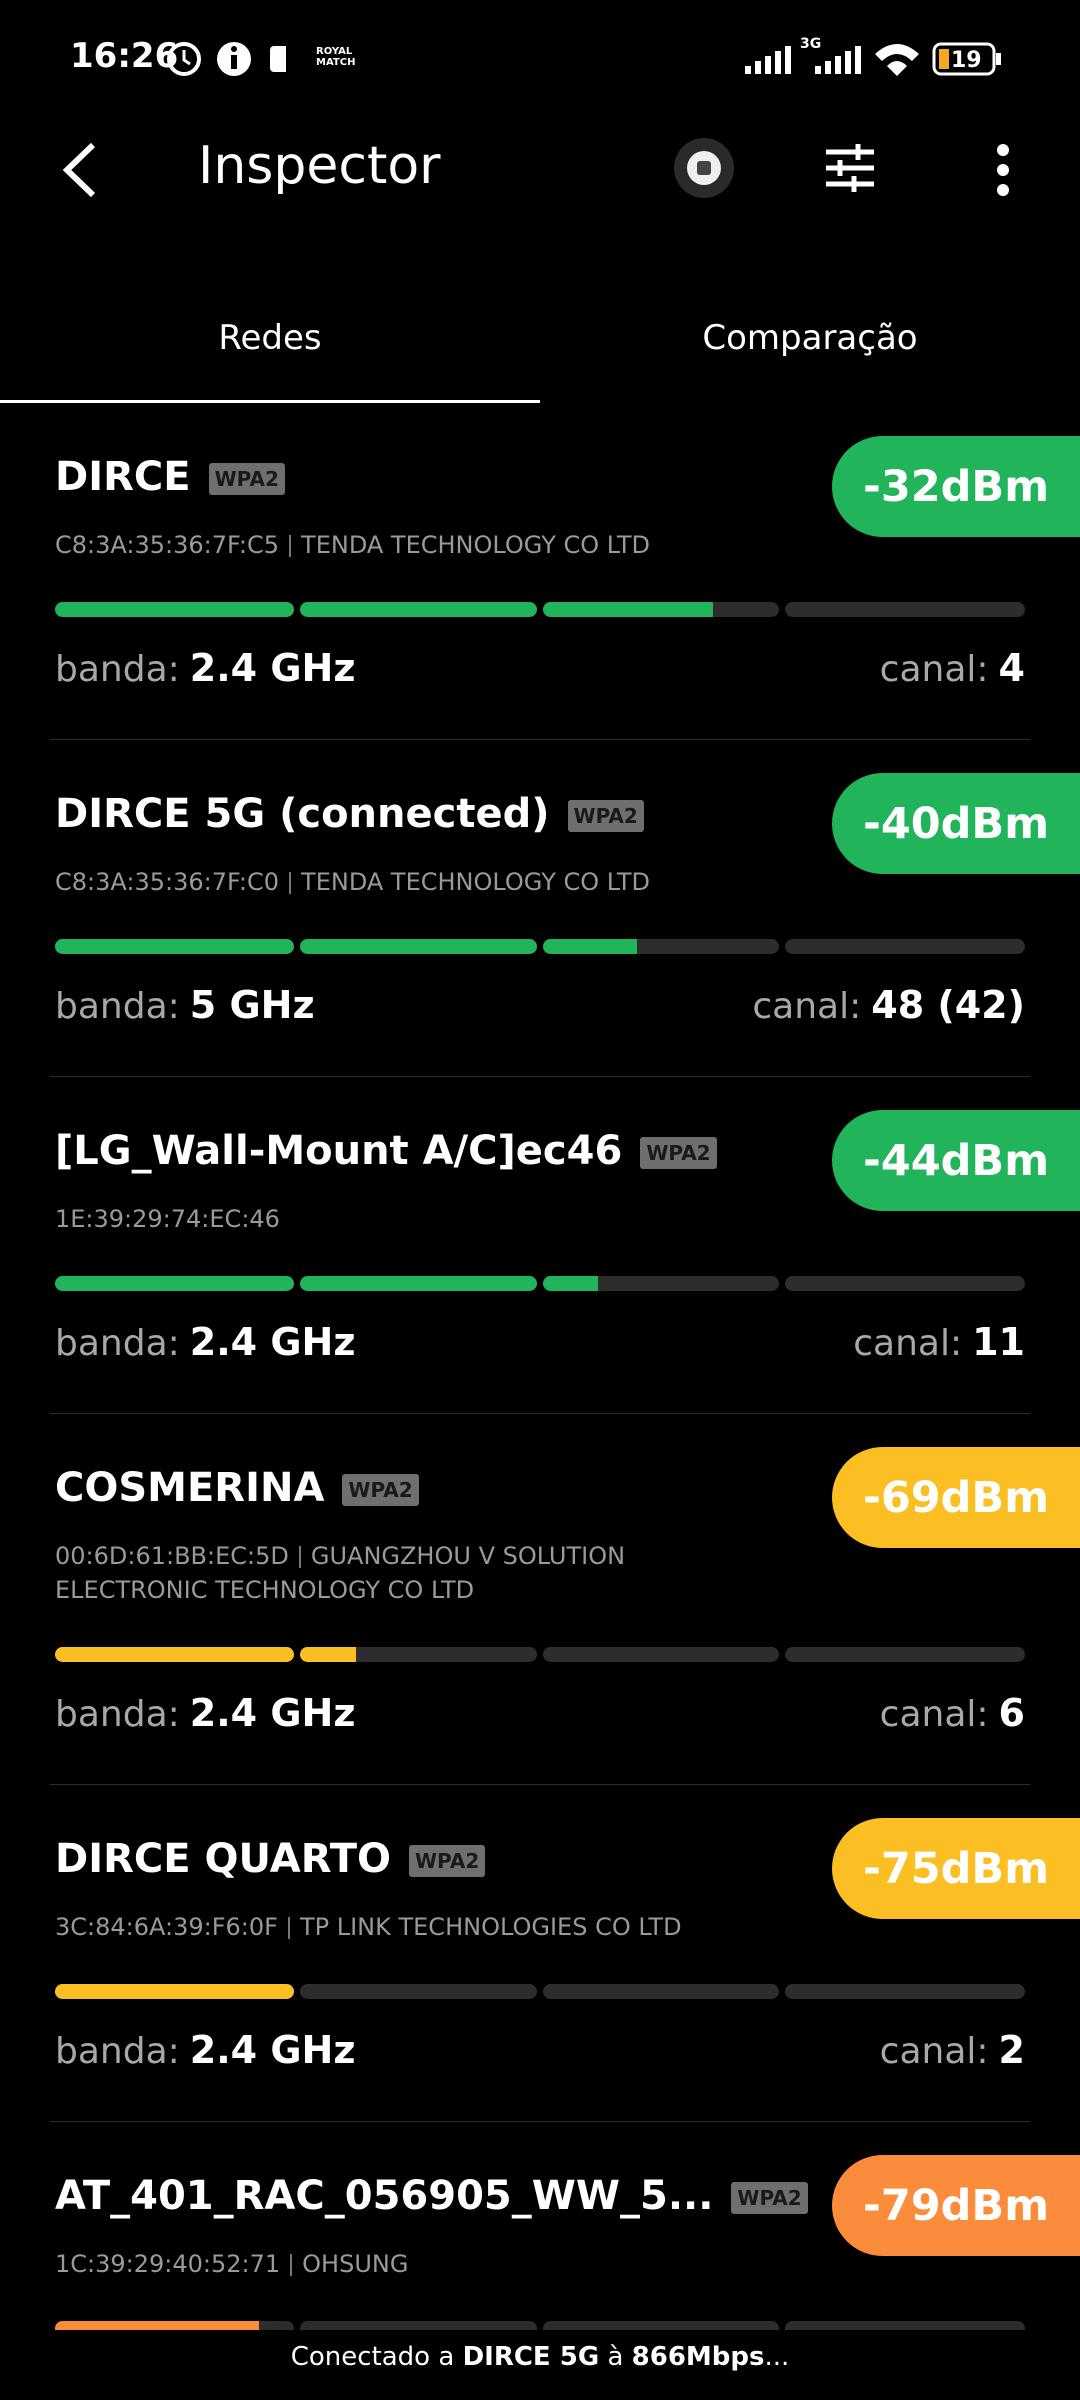  I want to click on channel-row: canal: 11, so click(939, 1342).